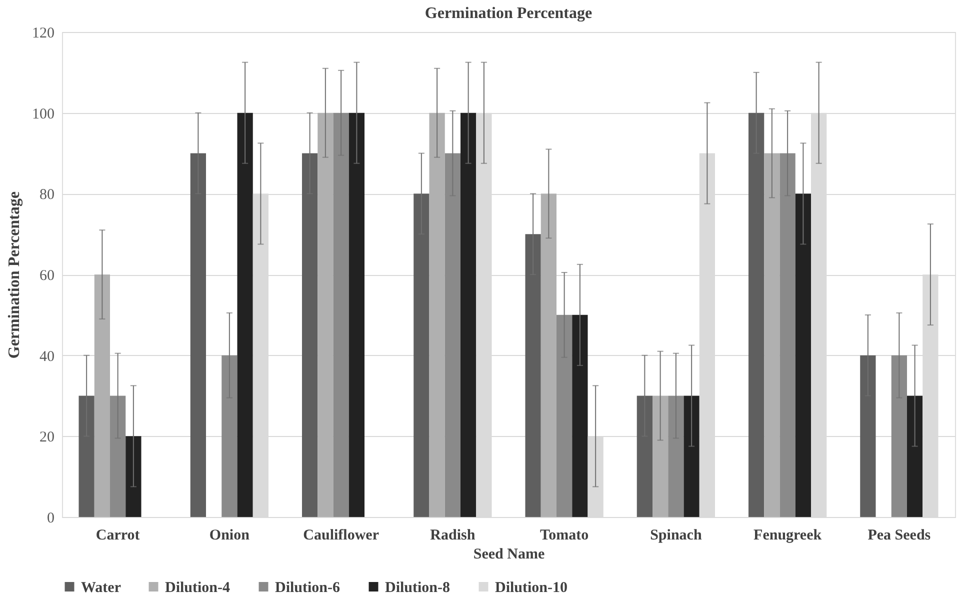  Describe the element at coordinates (47, 195) in the screenshot. I see `y-tick-label: 80` at that location.